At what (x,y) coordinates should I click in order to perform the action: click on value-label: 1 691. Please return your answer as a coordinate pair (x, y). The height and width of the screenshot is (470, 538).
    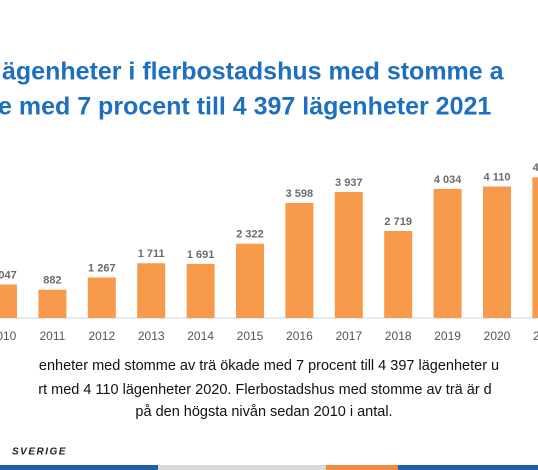
    Looking at the image, I should click on (201, 255).